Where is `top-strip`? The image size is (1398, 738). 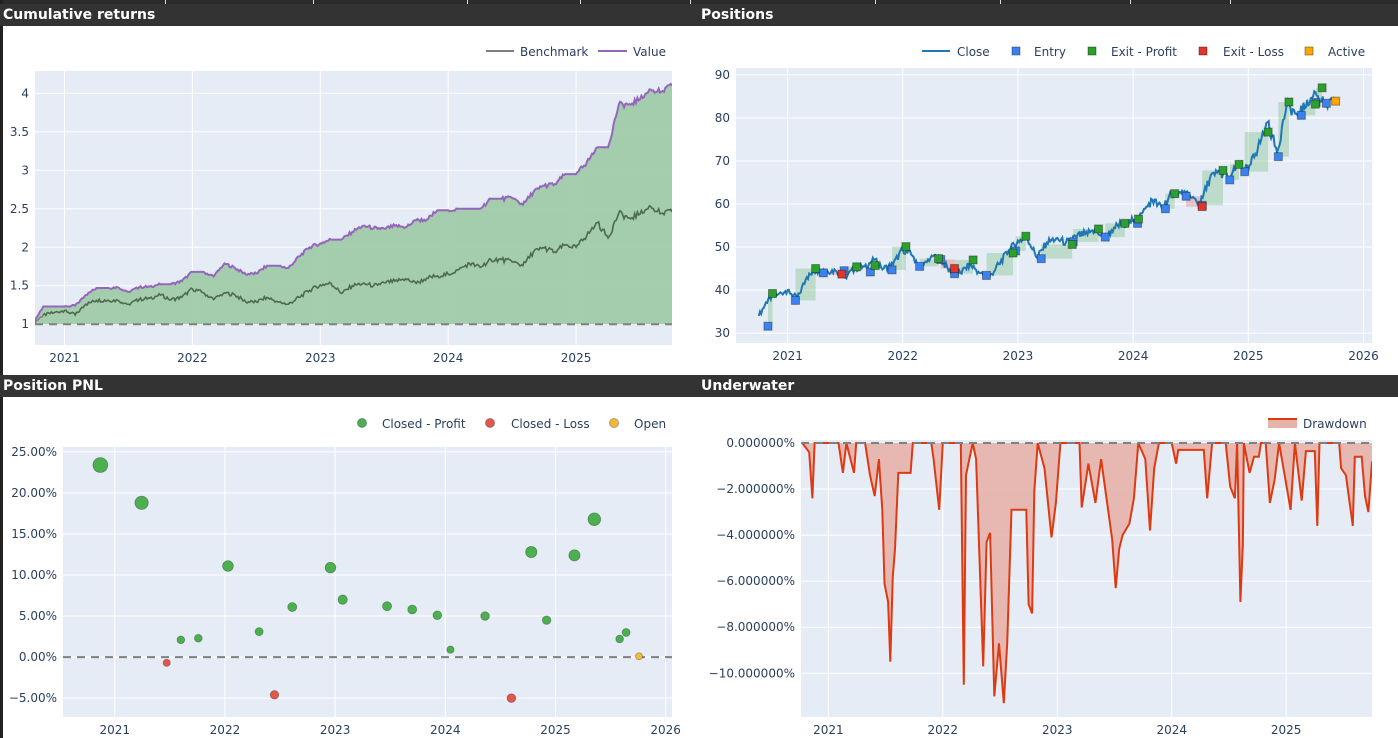 top-strip is located at coordinates (699, 2).